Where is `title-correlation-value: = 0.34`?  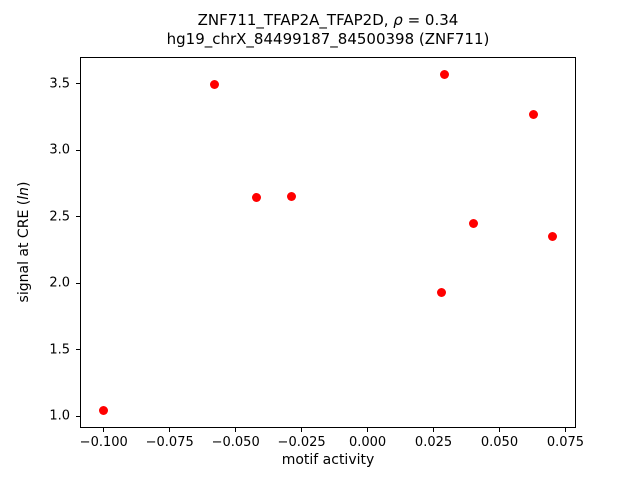
title-correlation-value: = 0.34 is located at coordinates (430, 20).